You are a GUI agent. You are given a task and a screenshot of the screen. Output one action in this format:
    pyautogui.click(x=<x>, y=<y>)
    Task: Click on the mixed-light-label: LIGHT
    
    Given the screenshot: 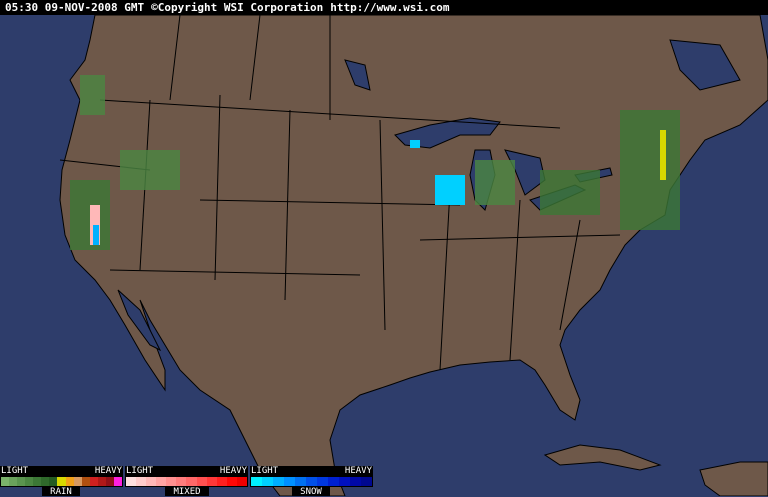 What is the action you would take?
    pyautogui.click(x=140, y=471)
    